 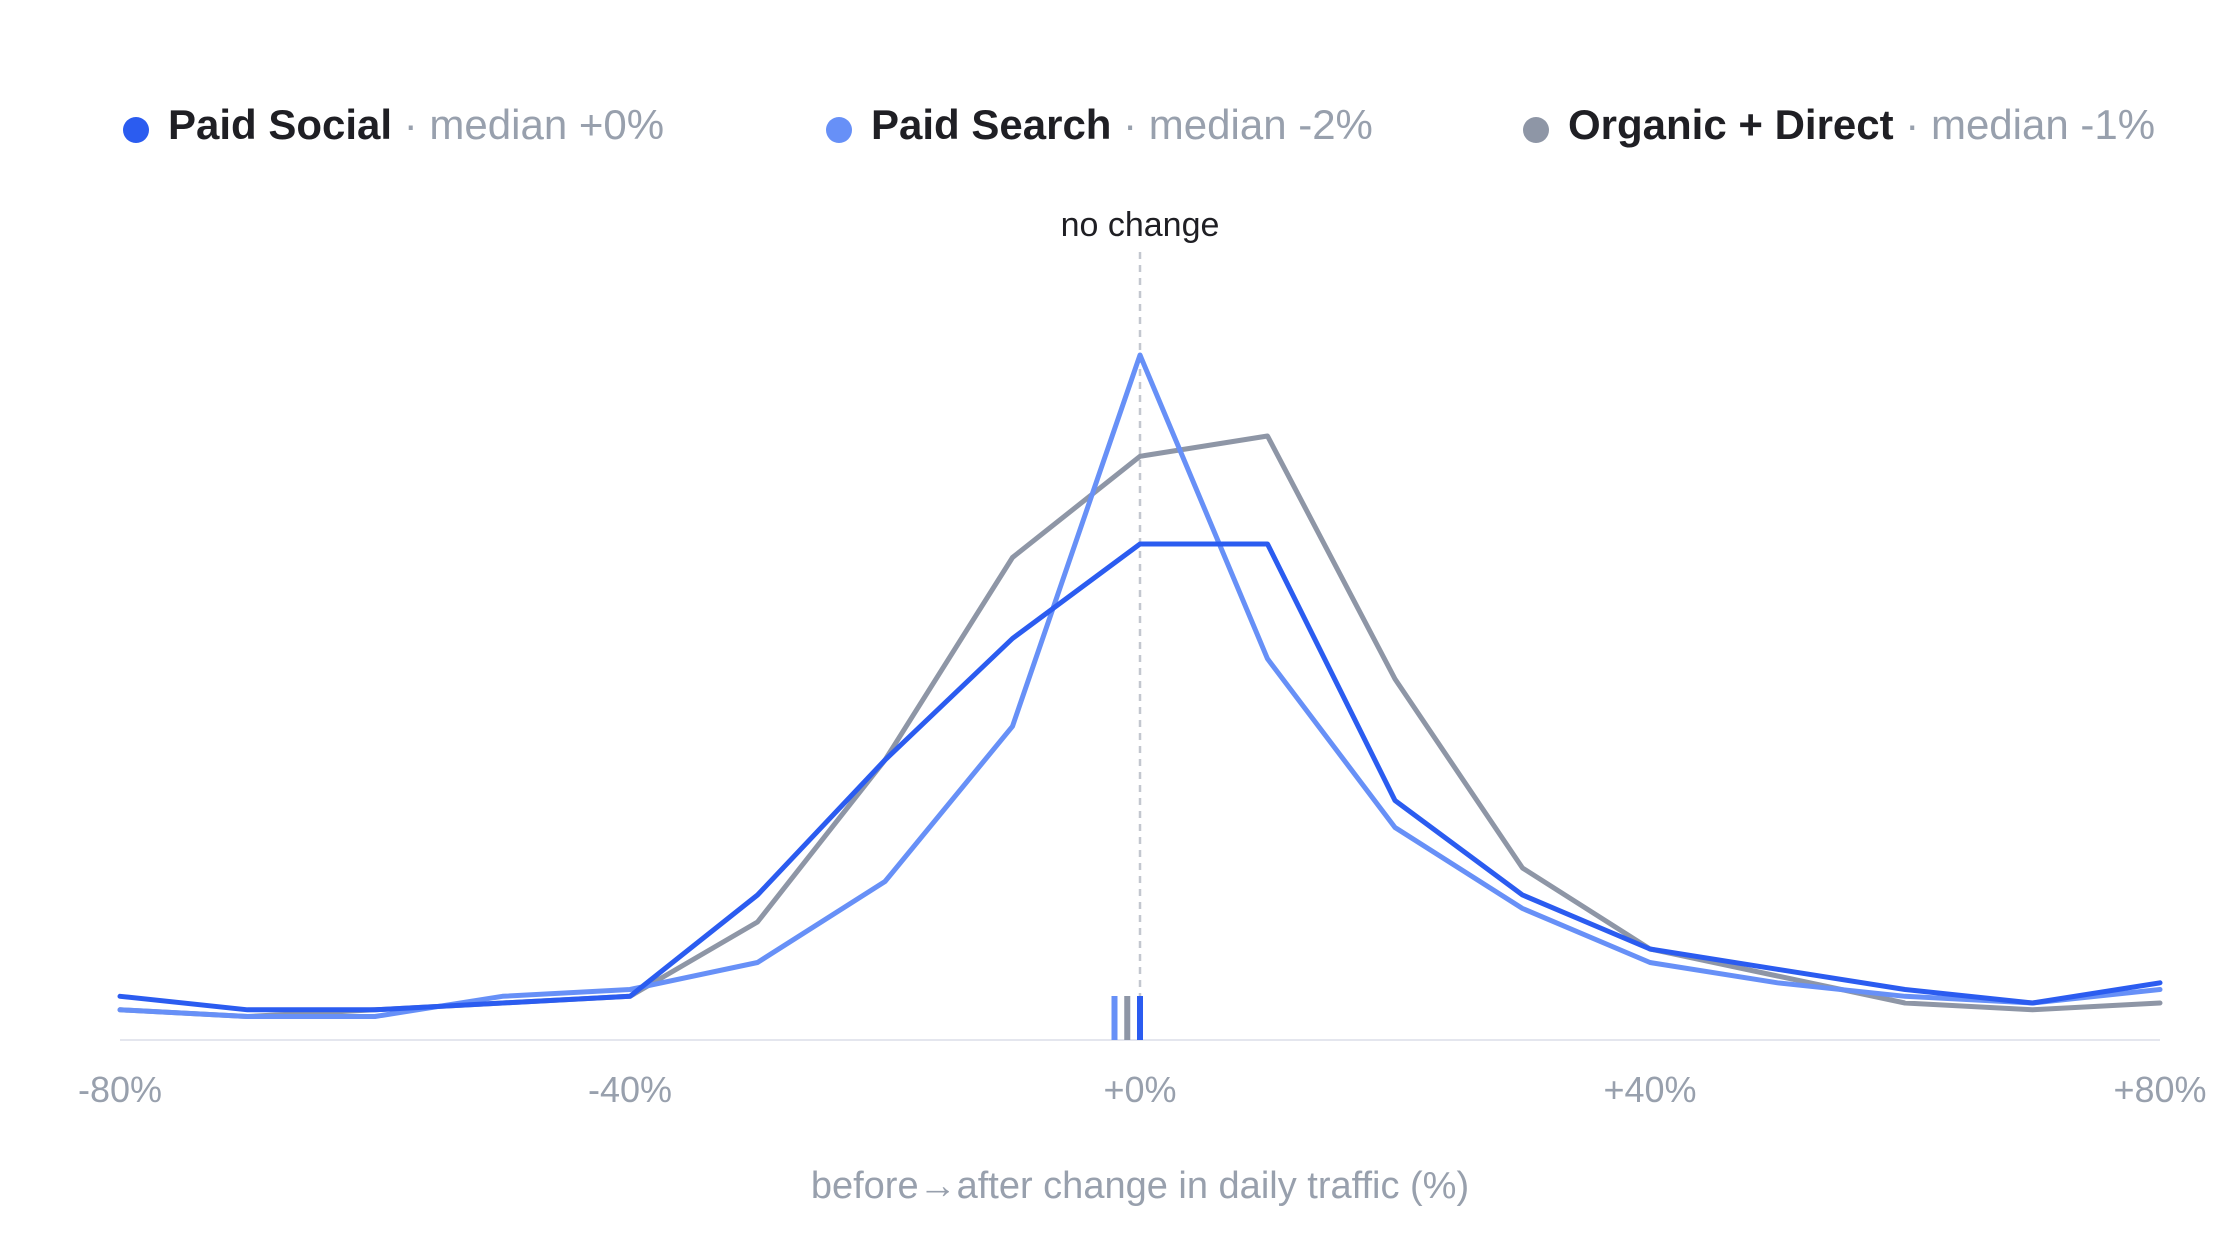 I want to click on x-tick-label: +40%, so click(x=1649, y=1089).